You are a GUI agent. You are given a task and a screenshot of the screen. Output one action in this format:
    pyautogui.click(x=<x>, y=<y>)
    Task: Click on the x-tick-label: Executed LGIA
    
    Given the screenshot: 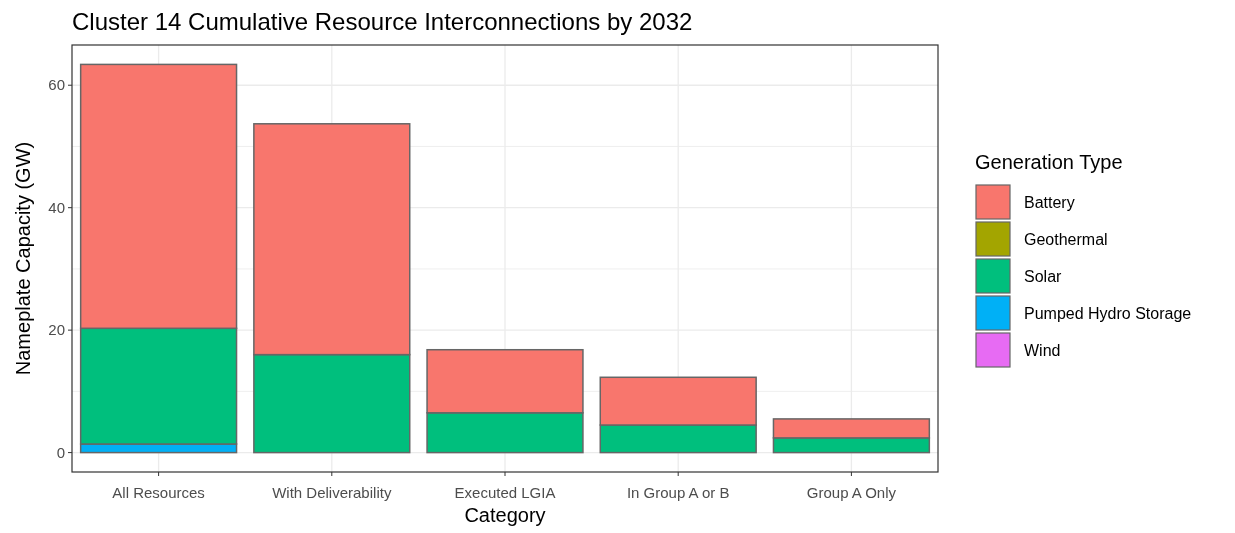 What is the action you would take?
    pyautogui.click(x=505, y=492)
    